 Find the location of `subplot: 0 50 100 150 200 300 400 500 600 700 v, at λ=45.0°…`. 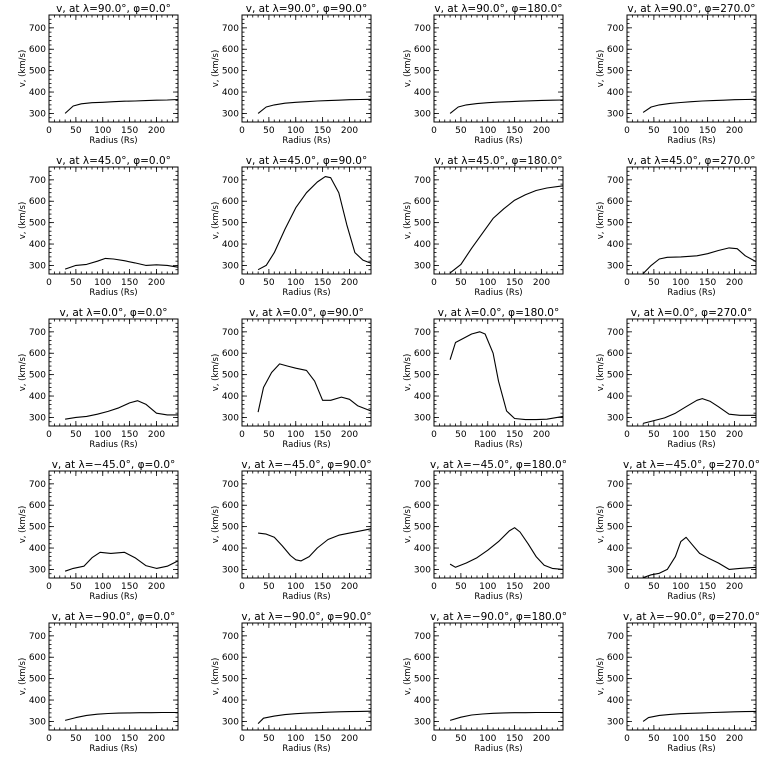

subplot: 0 50 100 150 200 300 400 500 600 700 v, at λ=45.0°… is located at coordinates (291, 226).